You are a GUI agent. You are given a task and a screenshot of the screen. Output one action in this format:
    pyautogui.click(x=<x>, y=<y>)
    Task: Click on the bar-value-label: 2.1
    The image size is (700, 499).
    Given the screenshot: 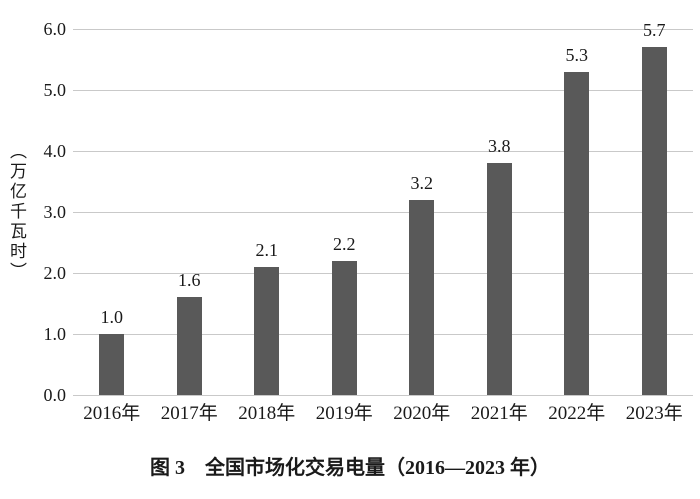 What is the action you would take?
    pyautogui.click(x=267, y=249)
    